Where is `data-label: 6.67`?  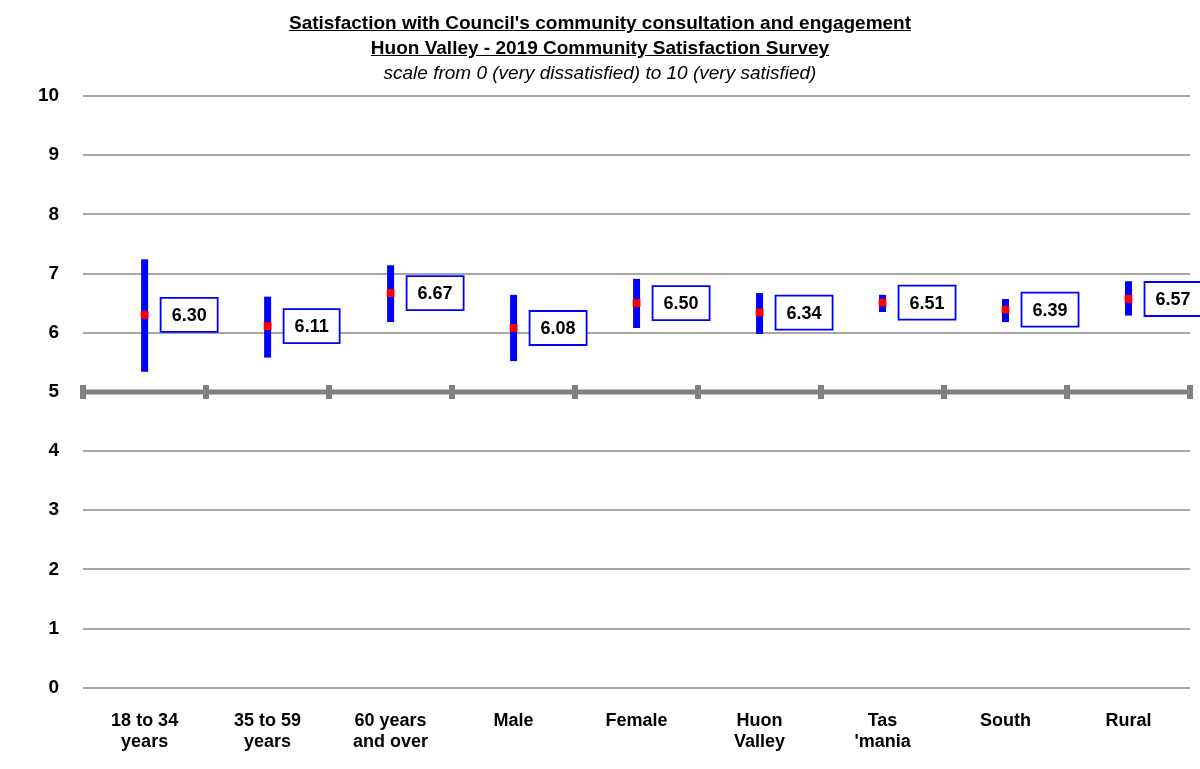
data-label: 6.67 is located at coordinates (435, 293).